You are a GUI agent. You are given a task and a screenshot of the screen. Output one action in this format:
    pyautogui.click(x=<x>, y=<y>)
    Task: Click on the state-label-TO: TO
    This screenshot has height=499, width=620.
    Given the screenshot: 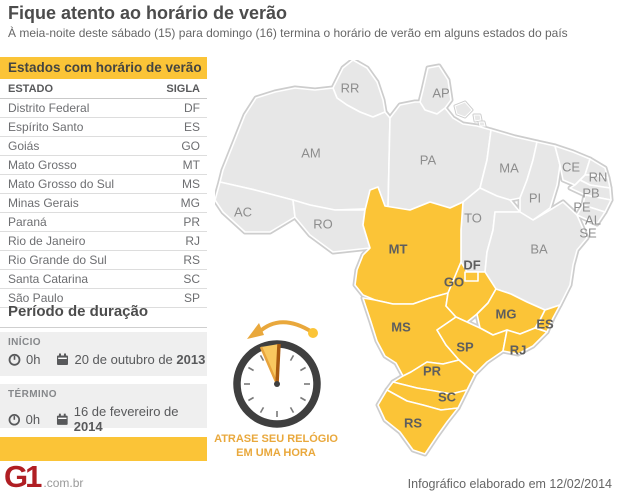 What is the action you would take?
    pyautogui.click(x=473, y=218)
    